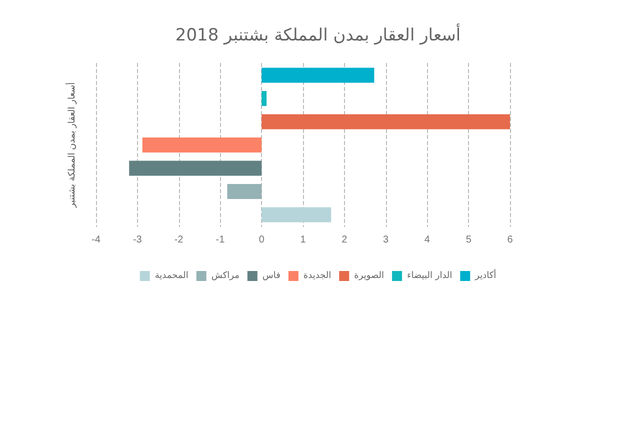 This screenshot has height=430, width=636. Describe the element at coordinates (137, 240) in the screenshot. I see `x-tick-label: -3` at that location.